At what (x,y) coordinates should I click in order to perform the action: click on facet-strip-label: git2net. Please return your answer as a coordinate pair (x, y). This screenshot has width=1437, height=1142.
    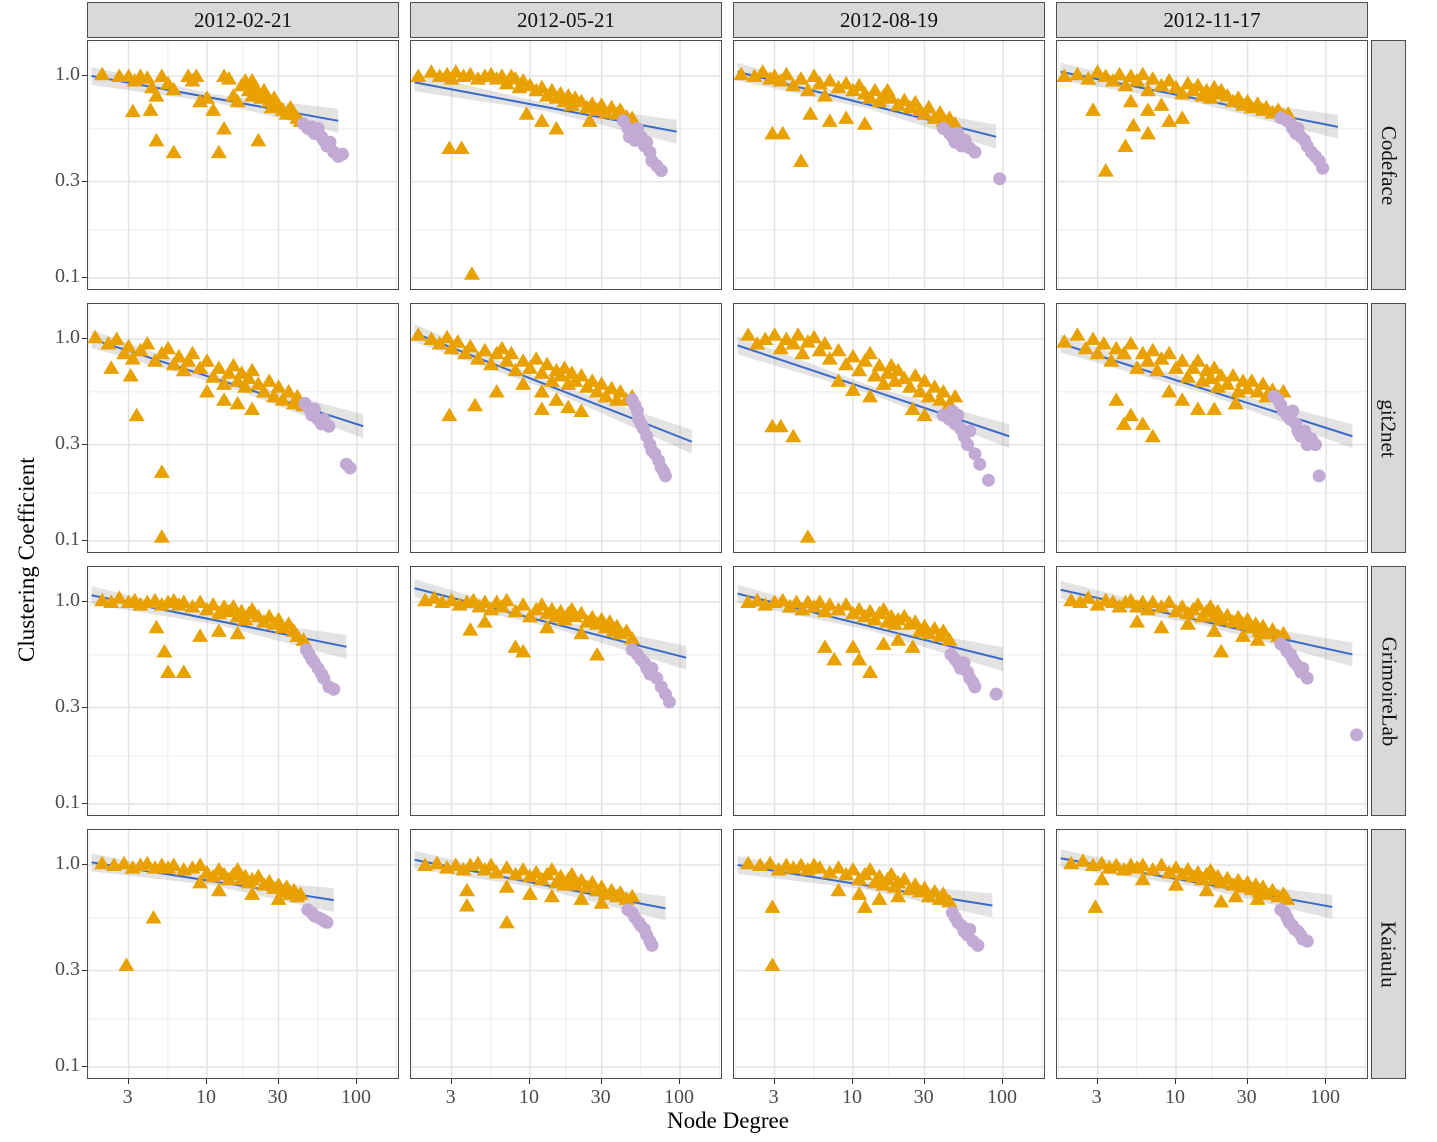
    Looking at the image, I should click on (1389, 428).